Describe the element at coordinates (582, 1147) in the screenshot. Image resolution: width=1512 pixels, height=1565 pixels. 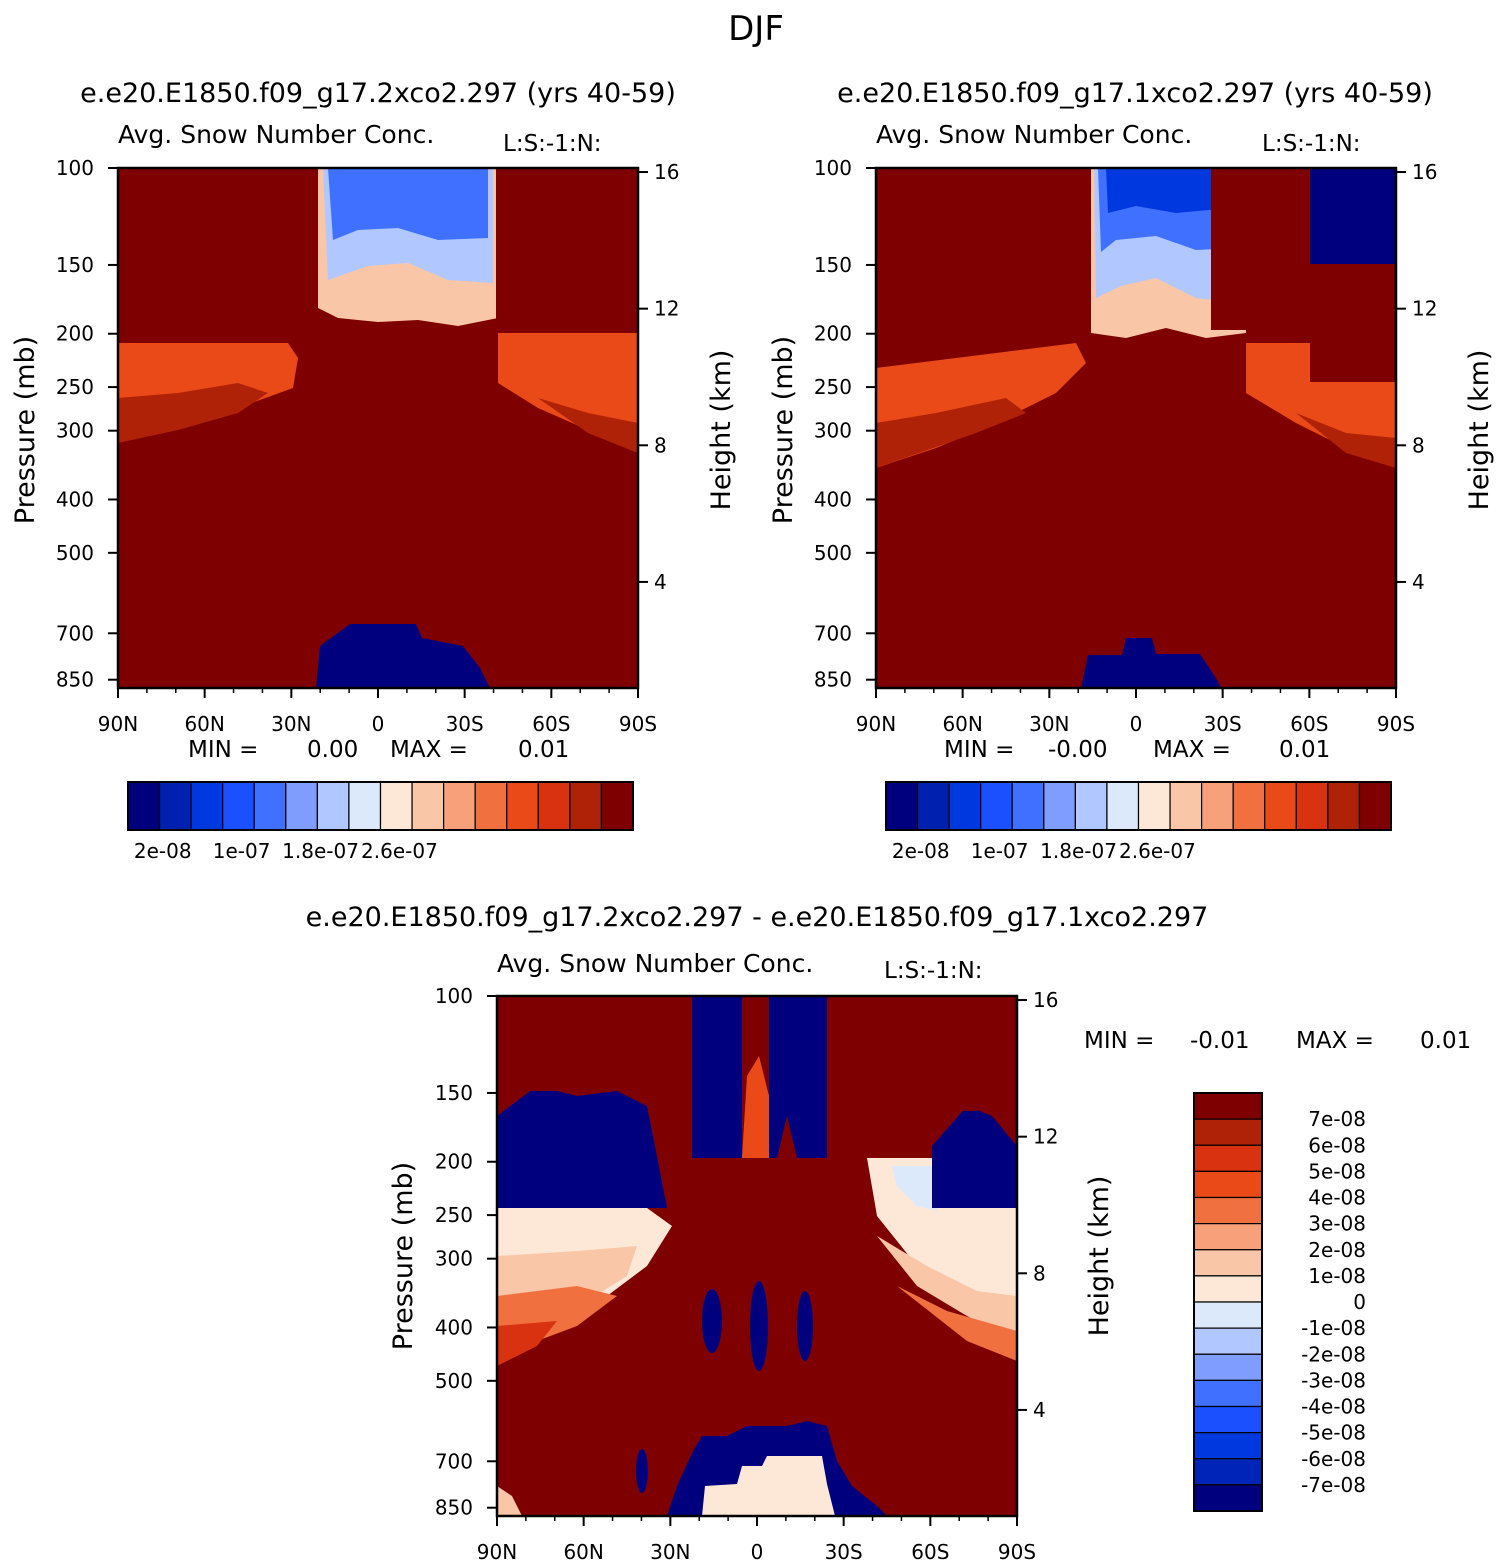
I see `panel-diff-nh-upper-blue` at that location.